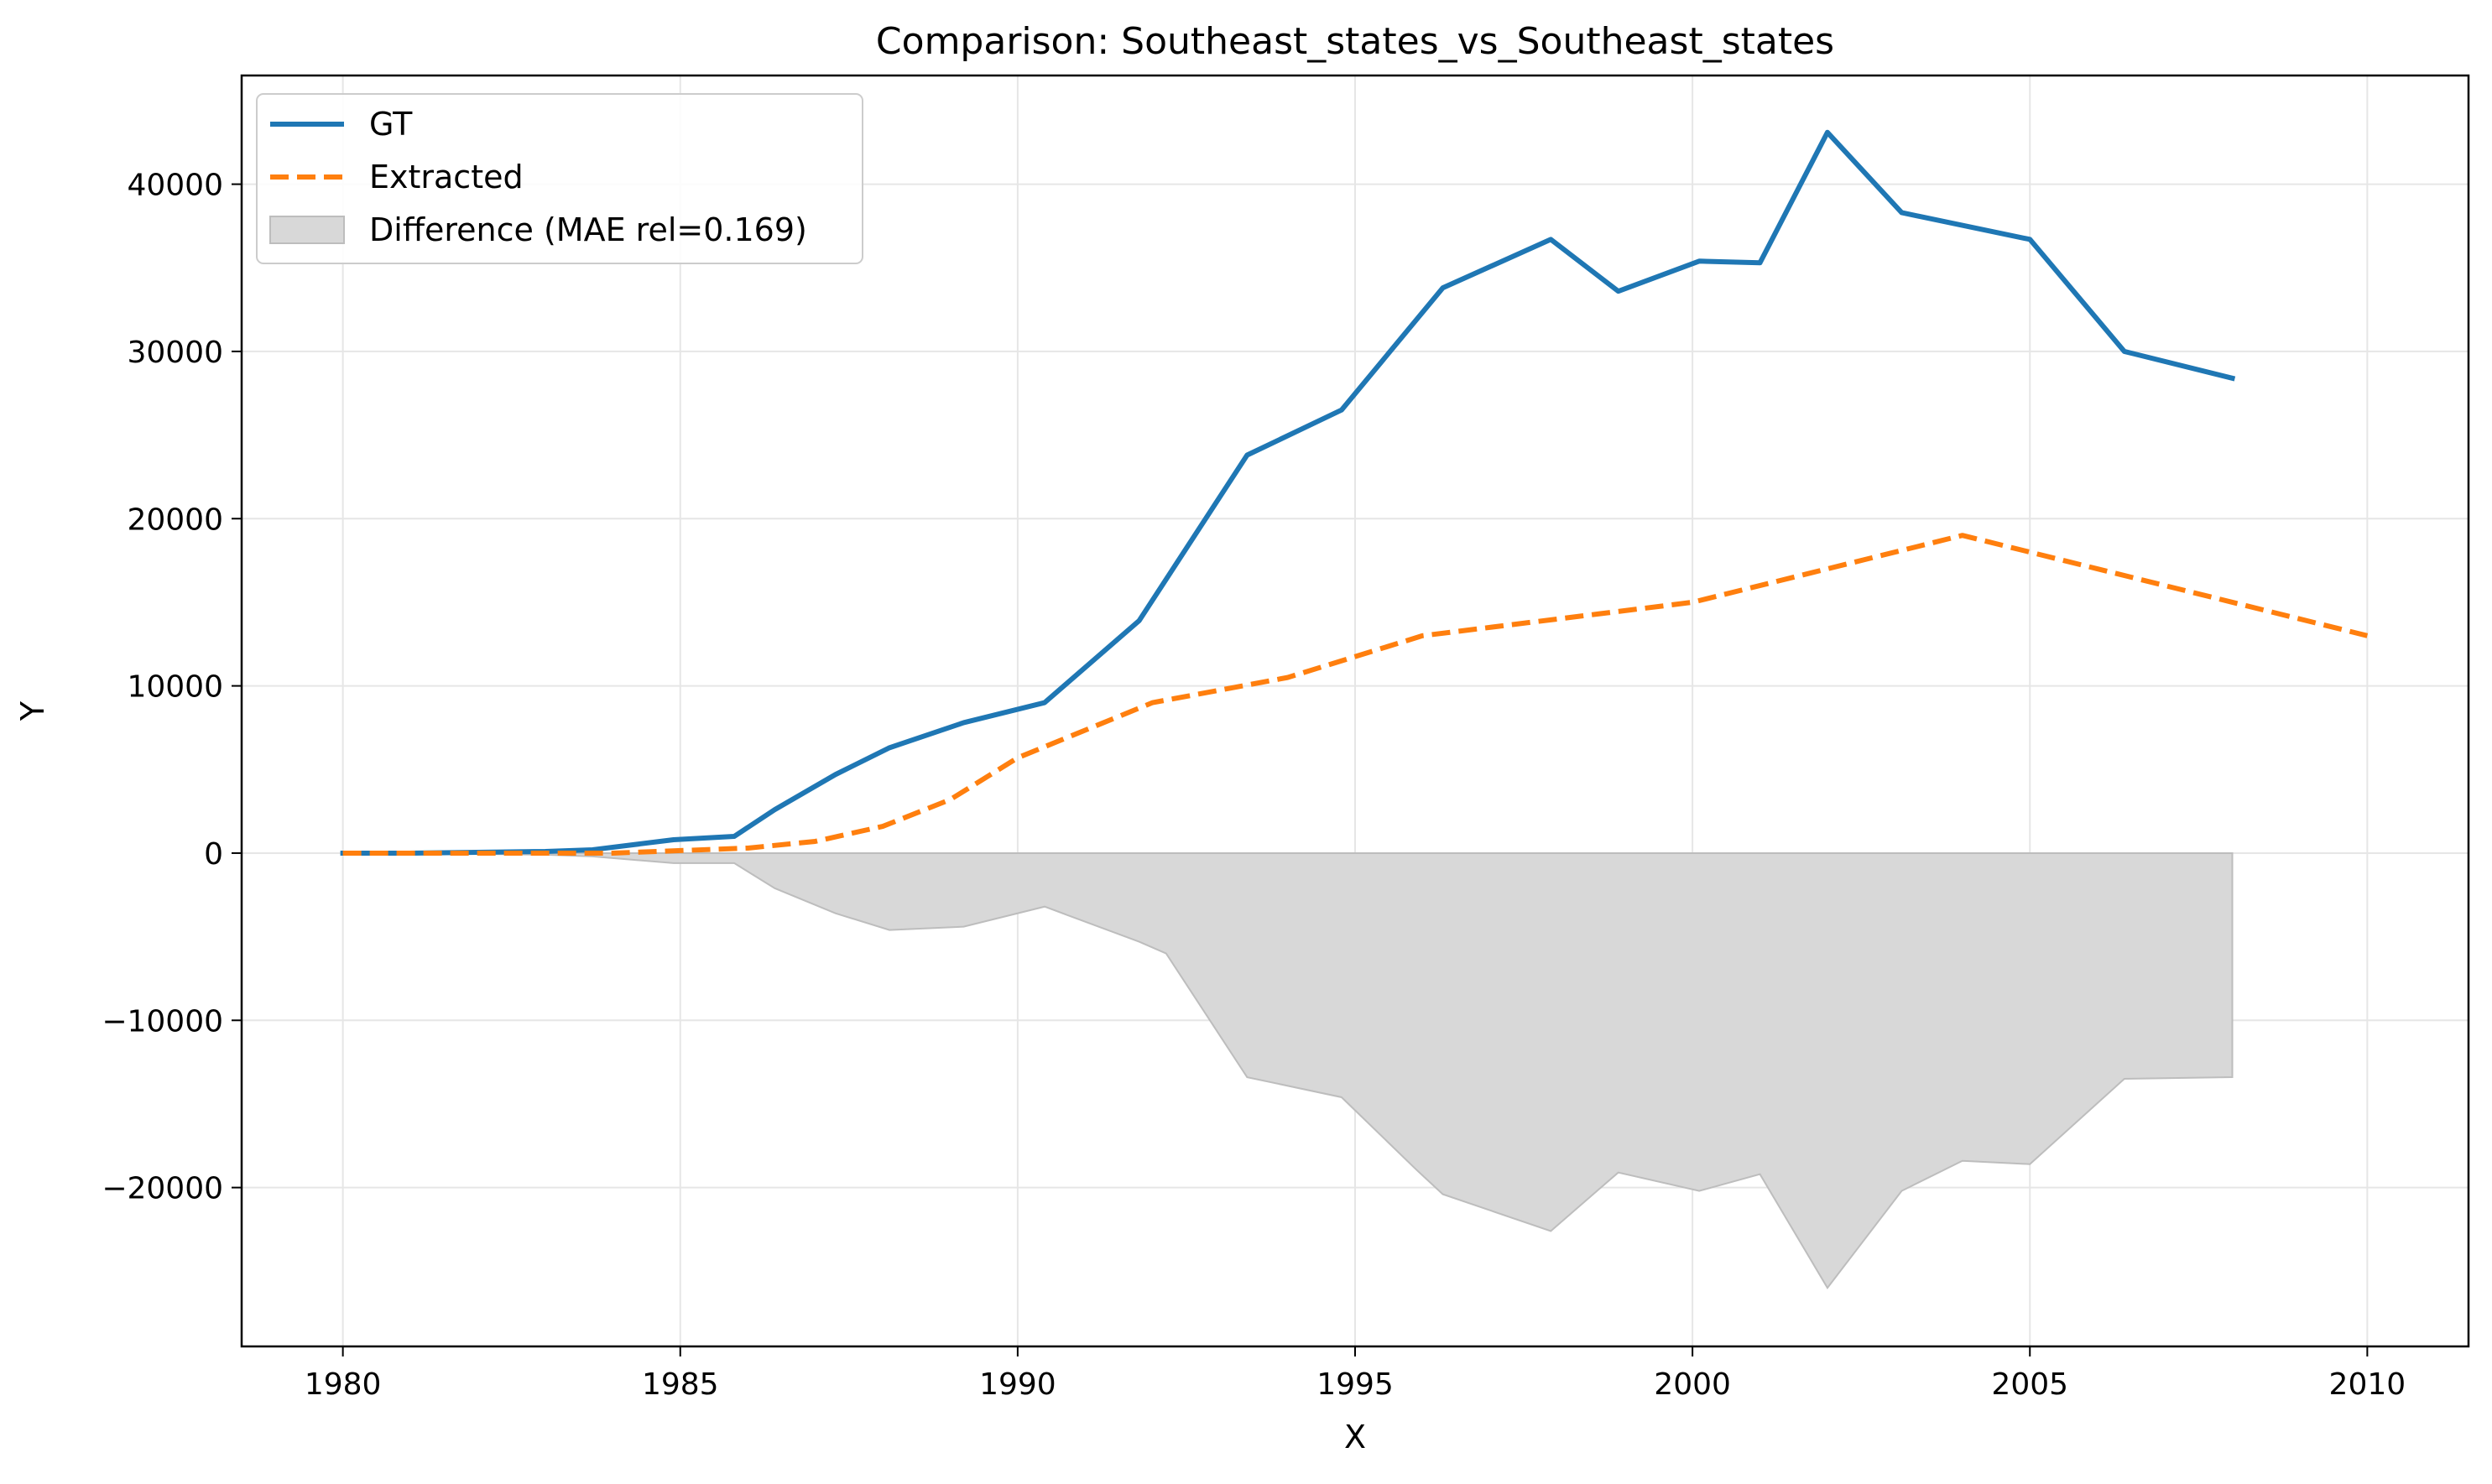 The height and width of the screenshot is (1484, 2492). I want to click on legend-label: Difference (MAE rel=0.169), so click(588, 229).